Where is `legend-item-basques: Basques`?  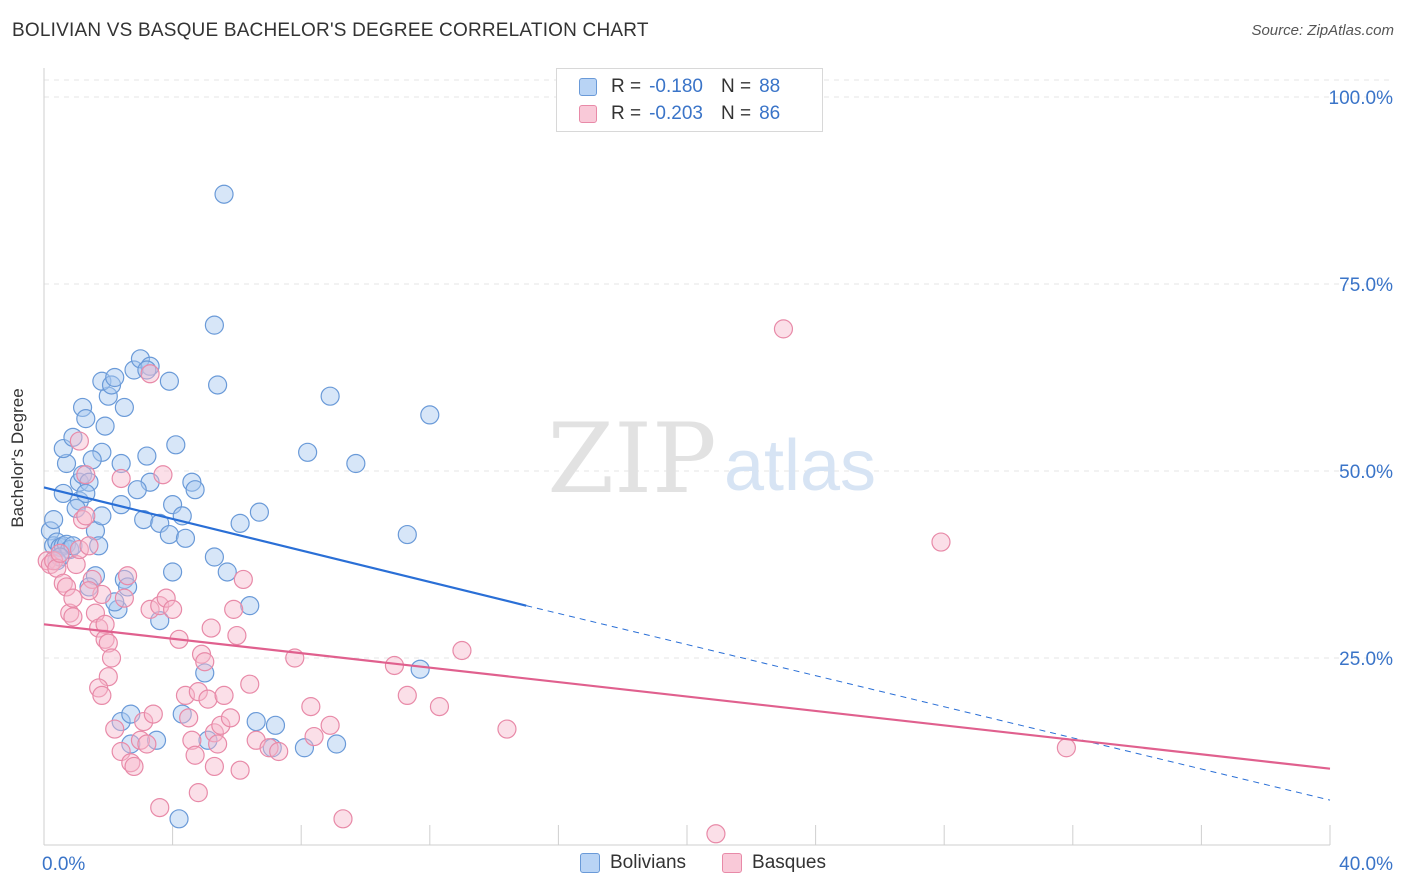
legend-item-basques: Basques is located at coordinates (774, 863).